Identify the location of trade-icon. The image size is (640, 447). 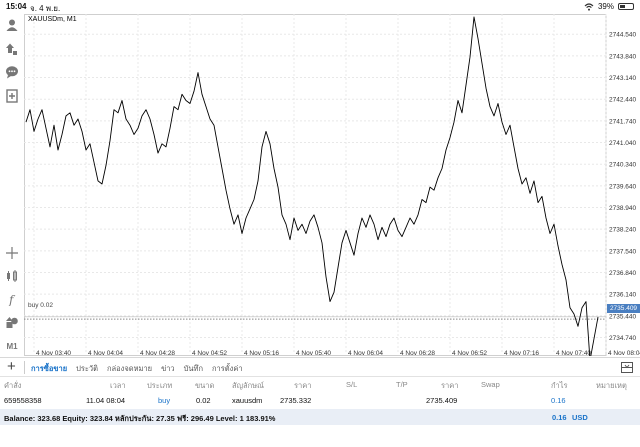
(12, 49).